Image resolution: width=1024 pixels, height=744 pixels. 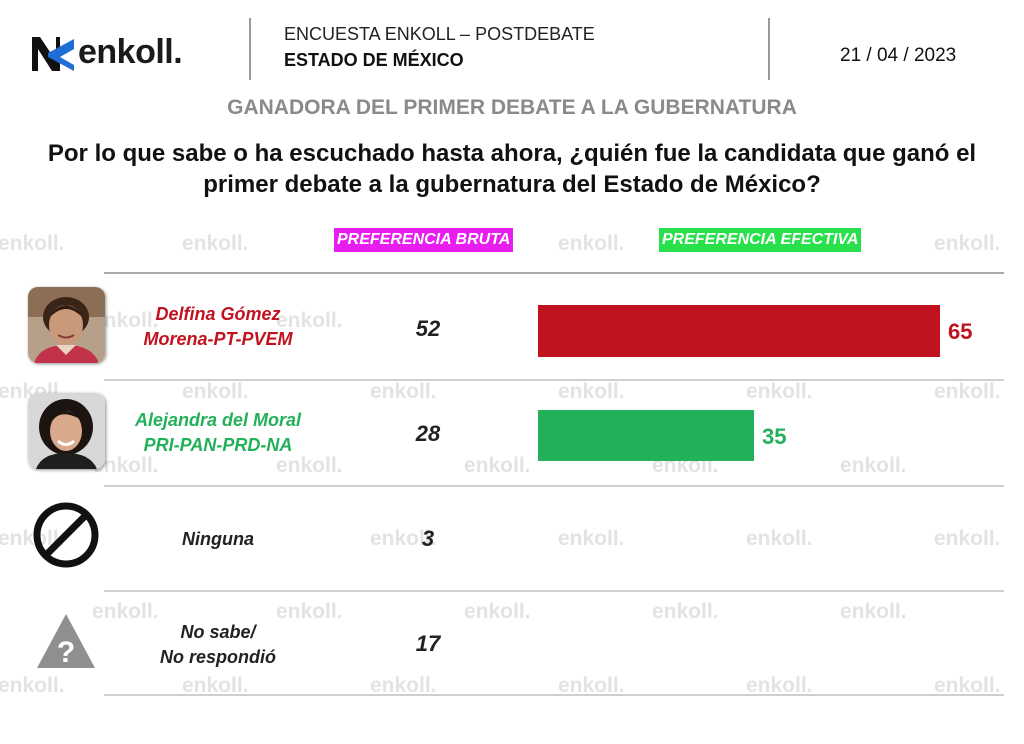 I want to click on bar-value-delfina: 65, so click(x=960, y=331).